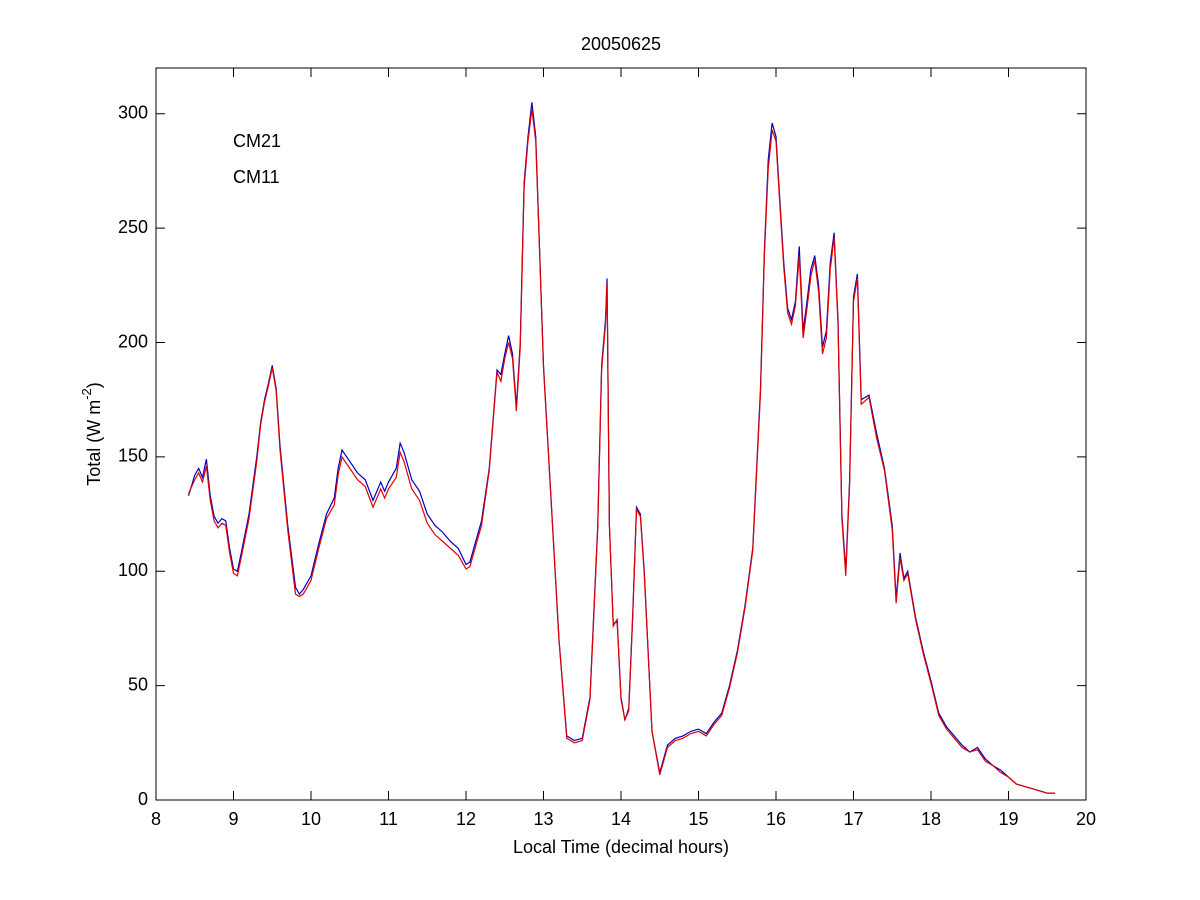  What do you see at coordinates (621, 819) in the screenshot?
I see `x-tick-label: 14` at bounding box center [621, 819].